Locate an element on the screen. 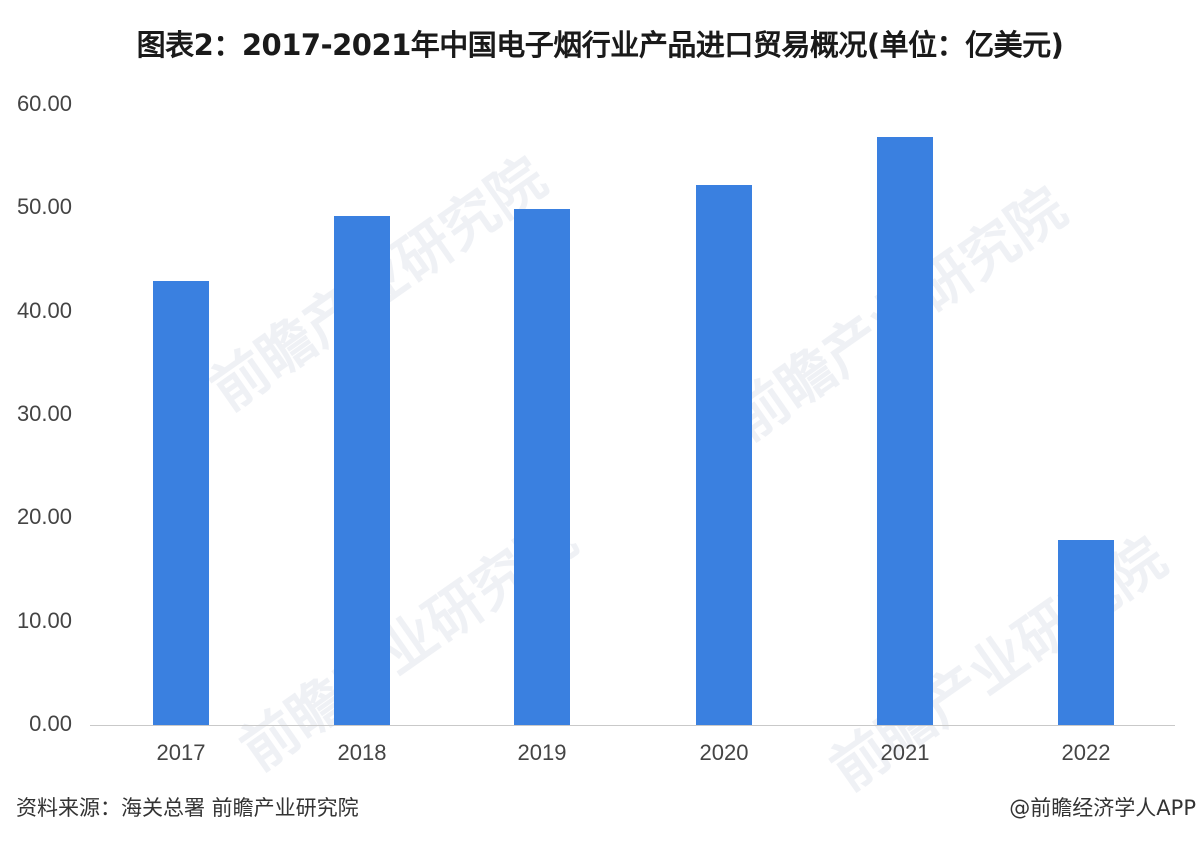  y-tick-label: 10.00 is located at coordinates (44, 620).